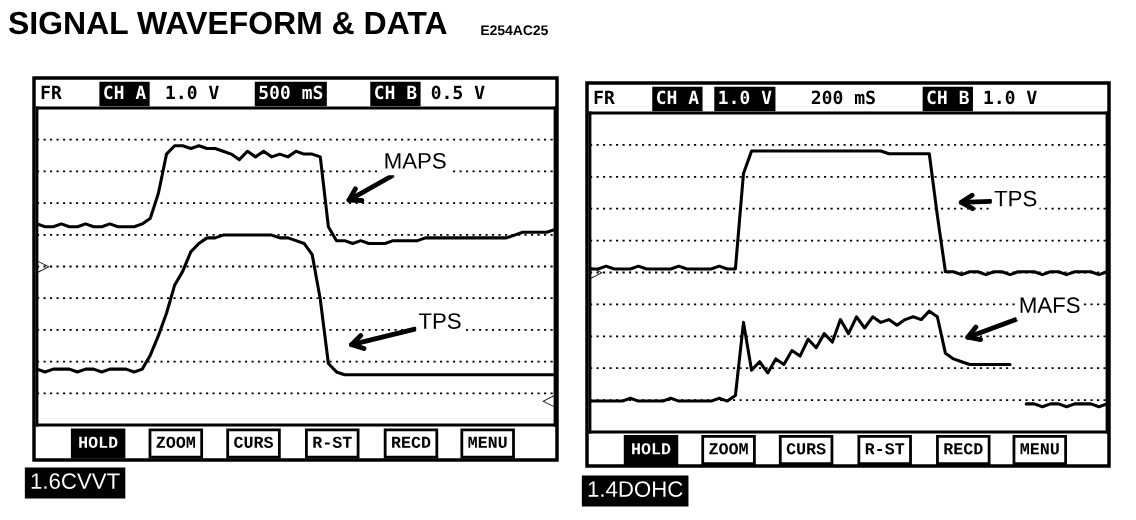 The height and width of the screenshot is (520, 1136). What do you see at coordinates (635, 489) in the screenshot?
I see `text: 1.4DOHC` at bounding box center [635, 489].